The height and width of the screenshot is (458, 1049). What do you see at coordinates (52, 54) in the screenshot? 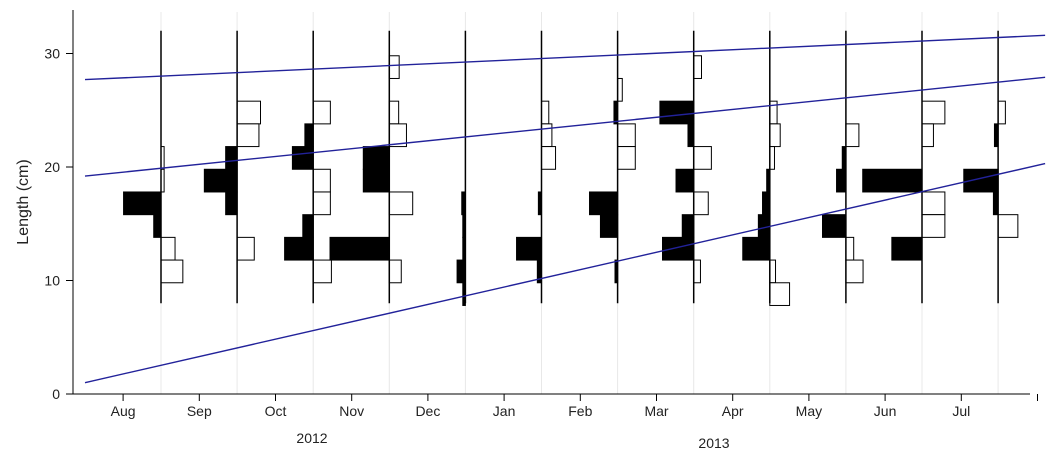
I see `y-tick-label: 30` at bounding box center [52, 54].